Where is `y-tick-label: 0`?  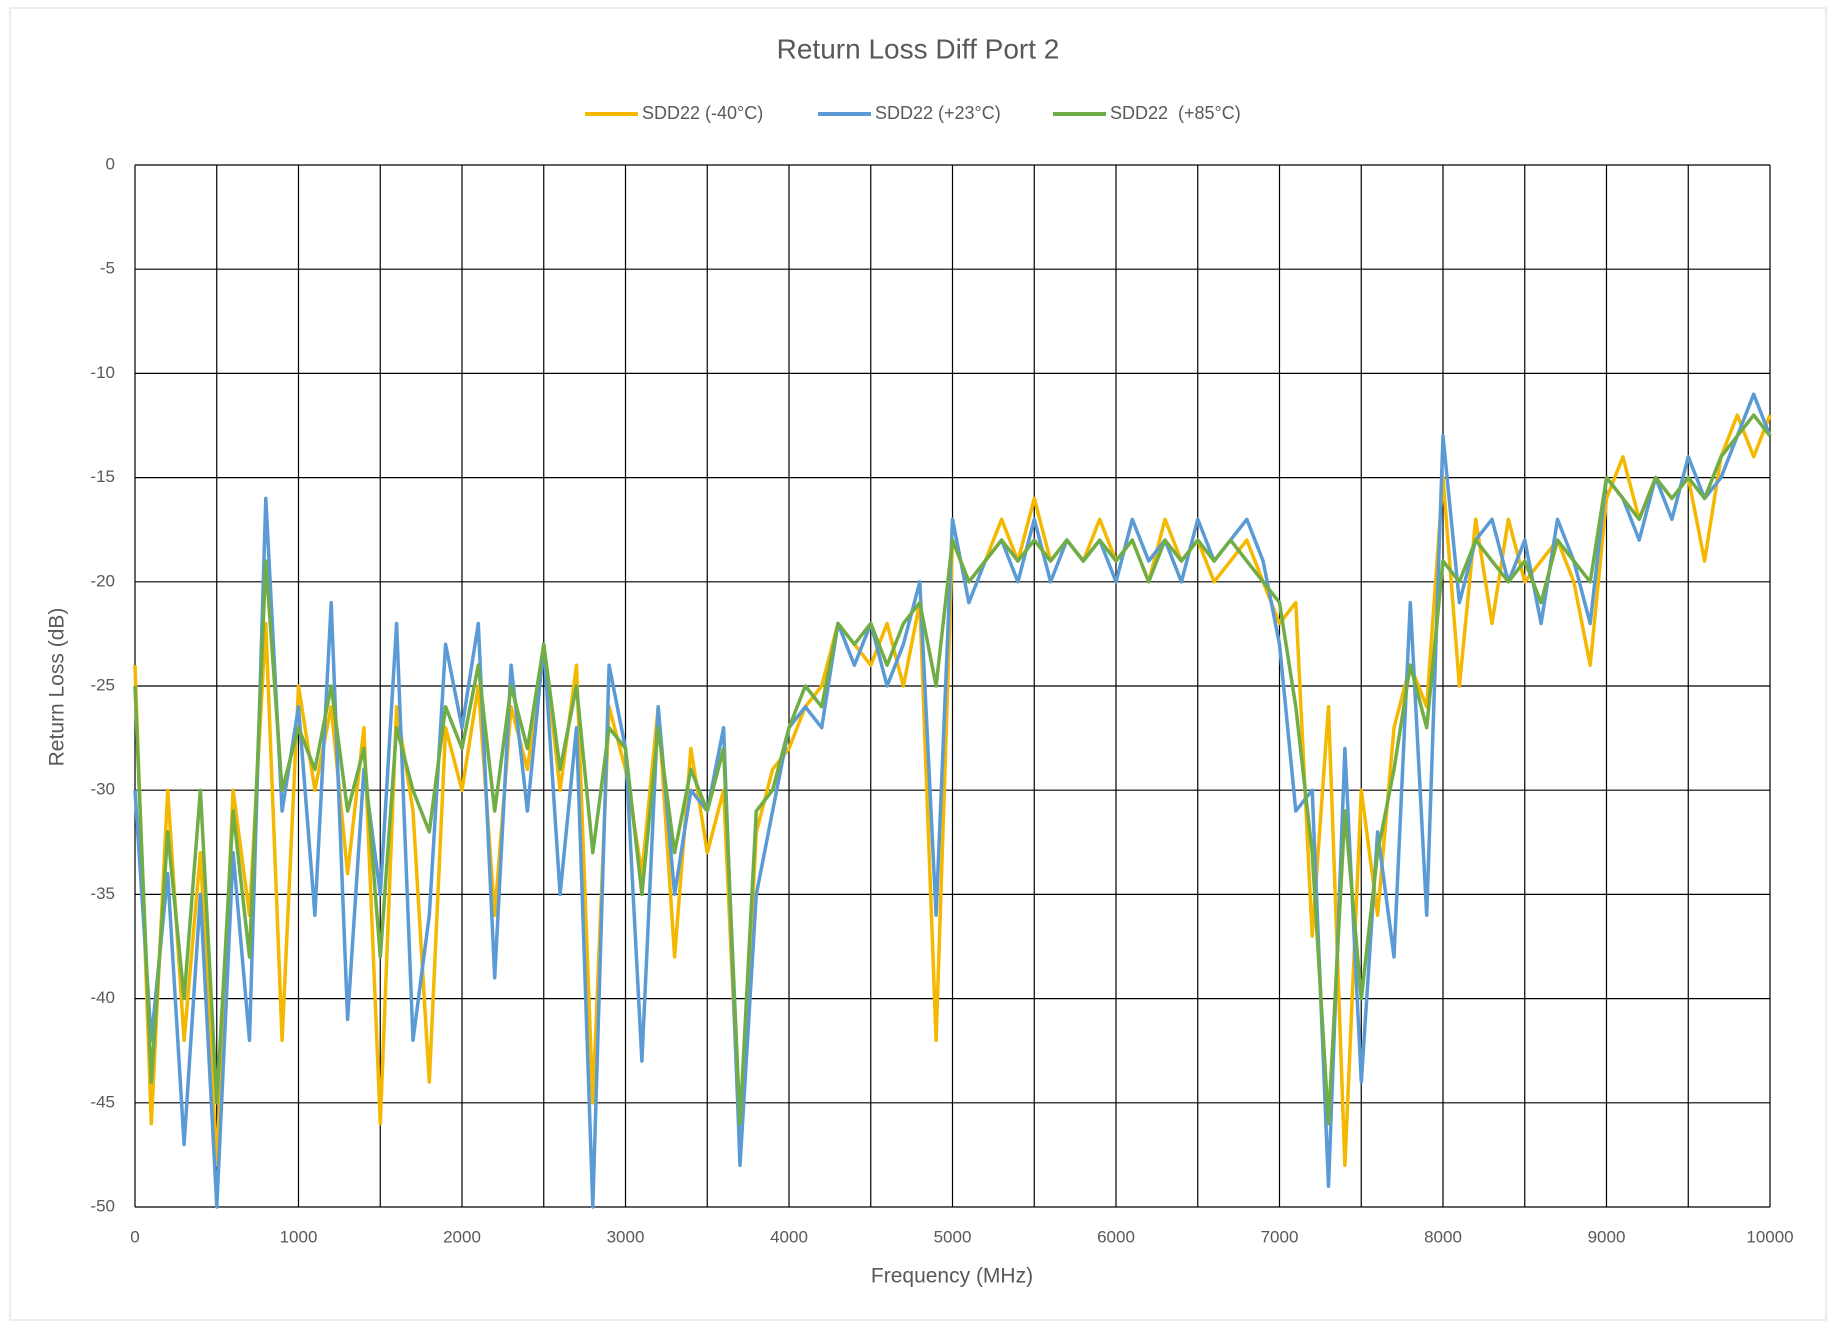 y-tick-label: 0 is located at coordinates (110, 163).